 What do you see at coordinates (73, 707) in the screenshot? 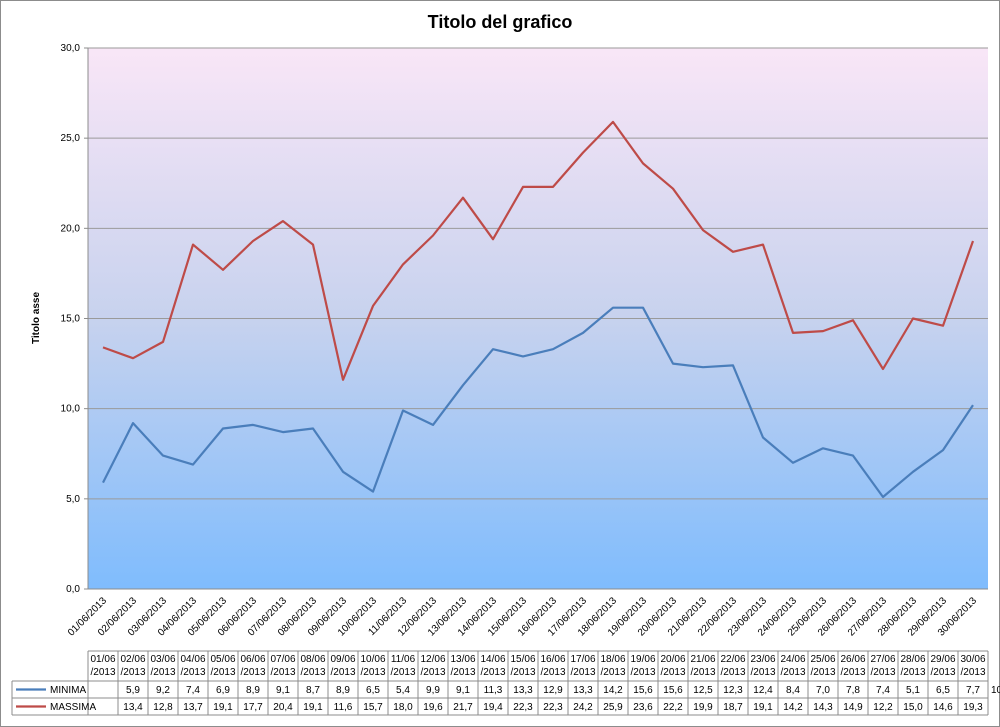
I see `legend-label-massima: MASSIMA` at bounding box center [73, 707].